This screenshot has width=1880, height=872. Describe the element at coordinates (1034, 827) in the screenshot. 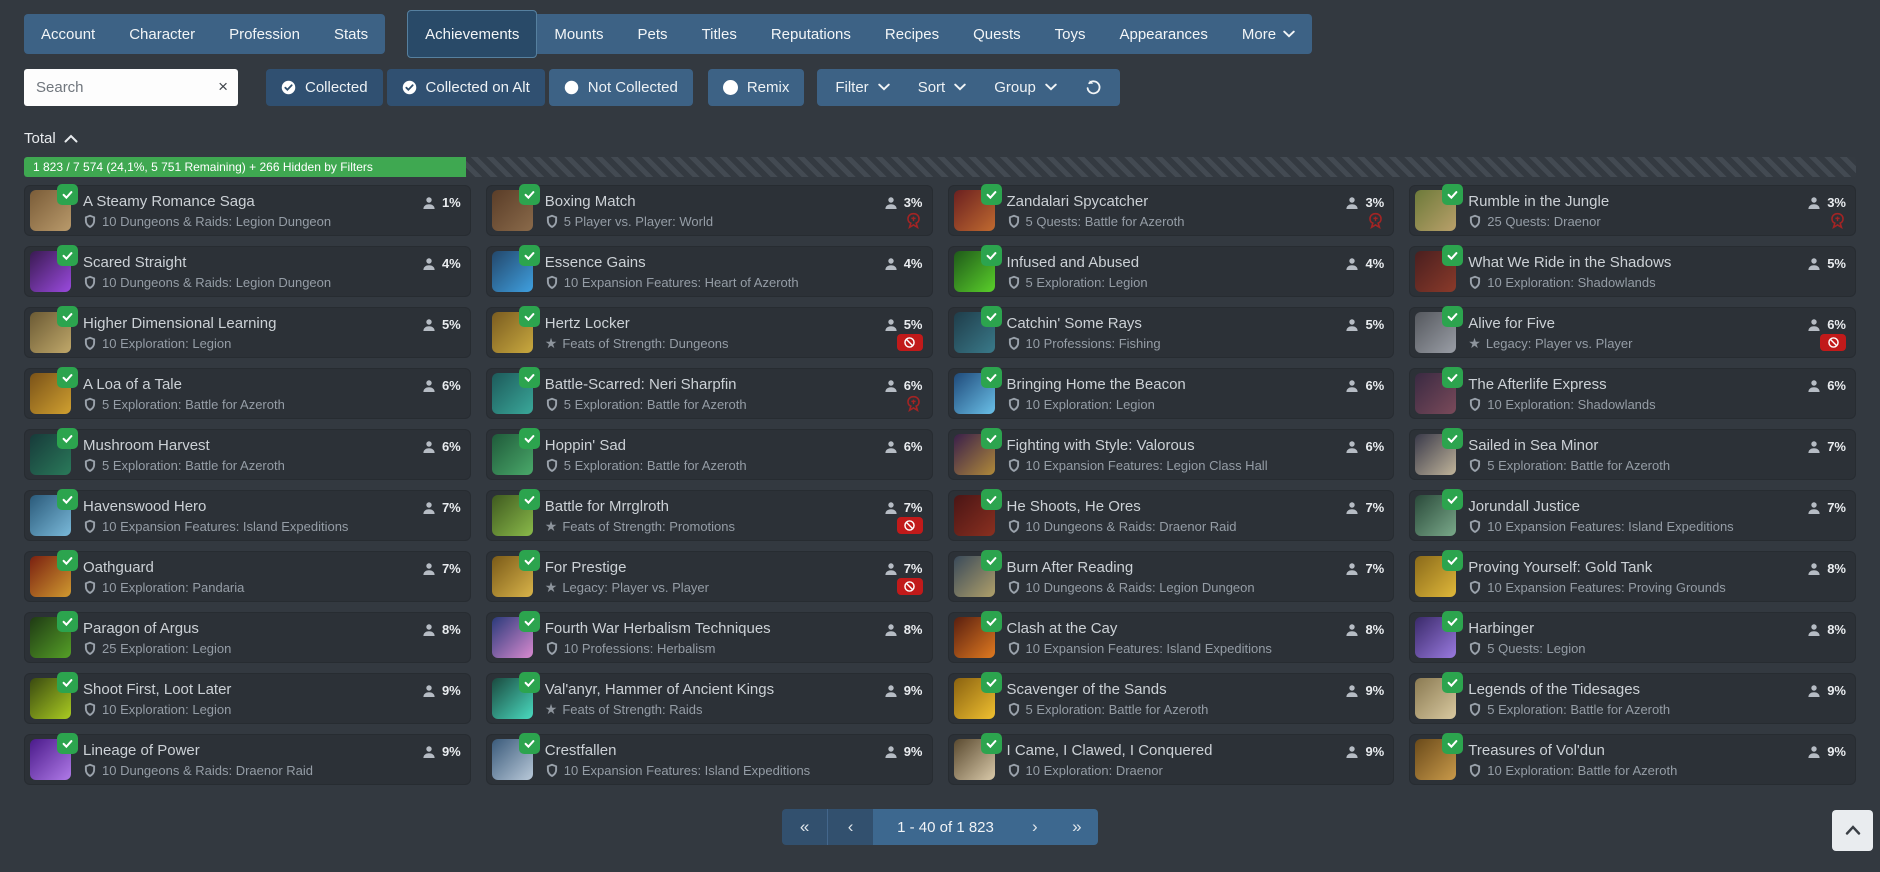

I see `next-page-button: ›` at that location.